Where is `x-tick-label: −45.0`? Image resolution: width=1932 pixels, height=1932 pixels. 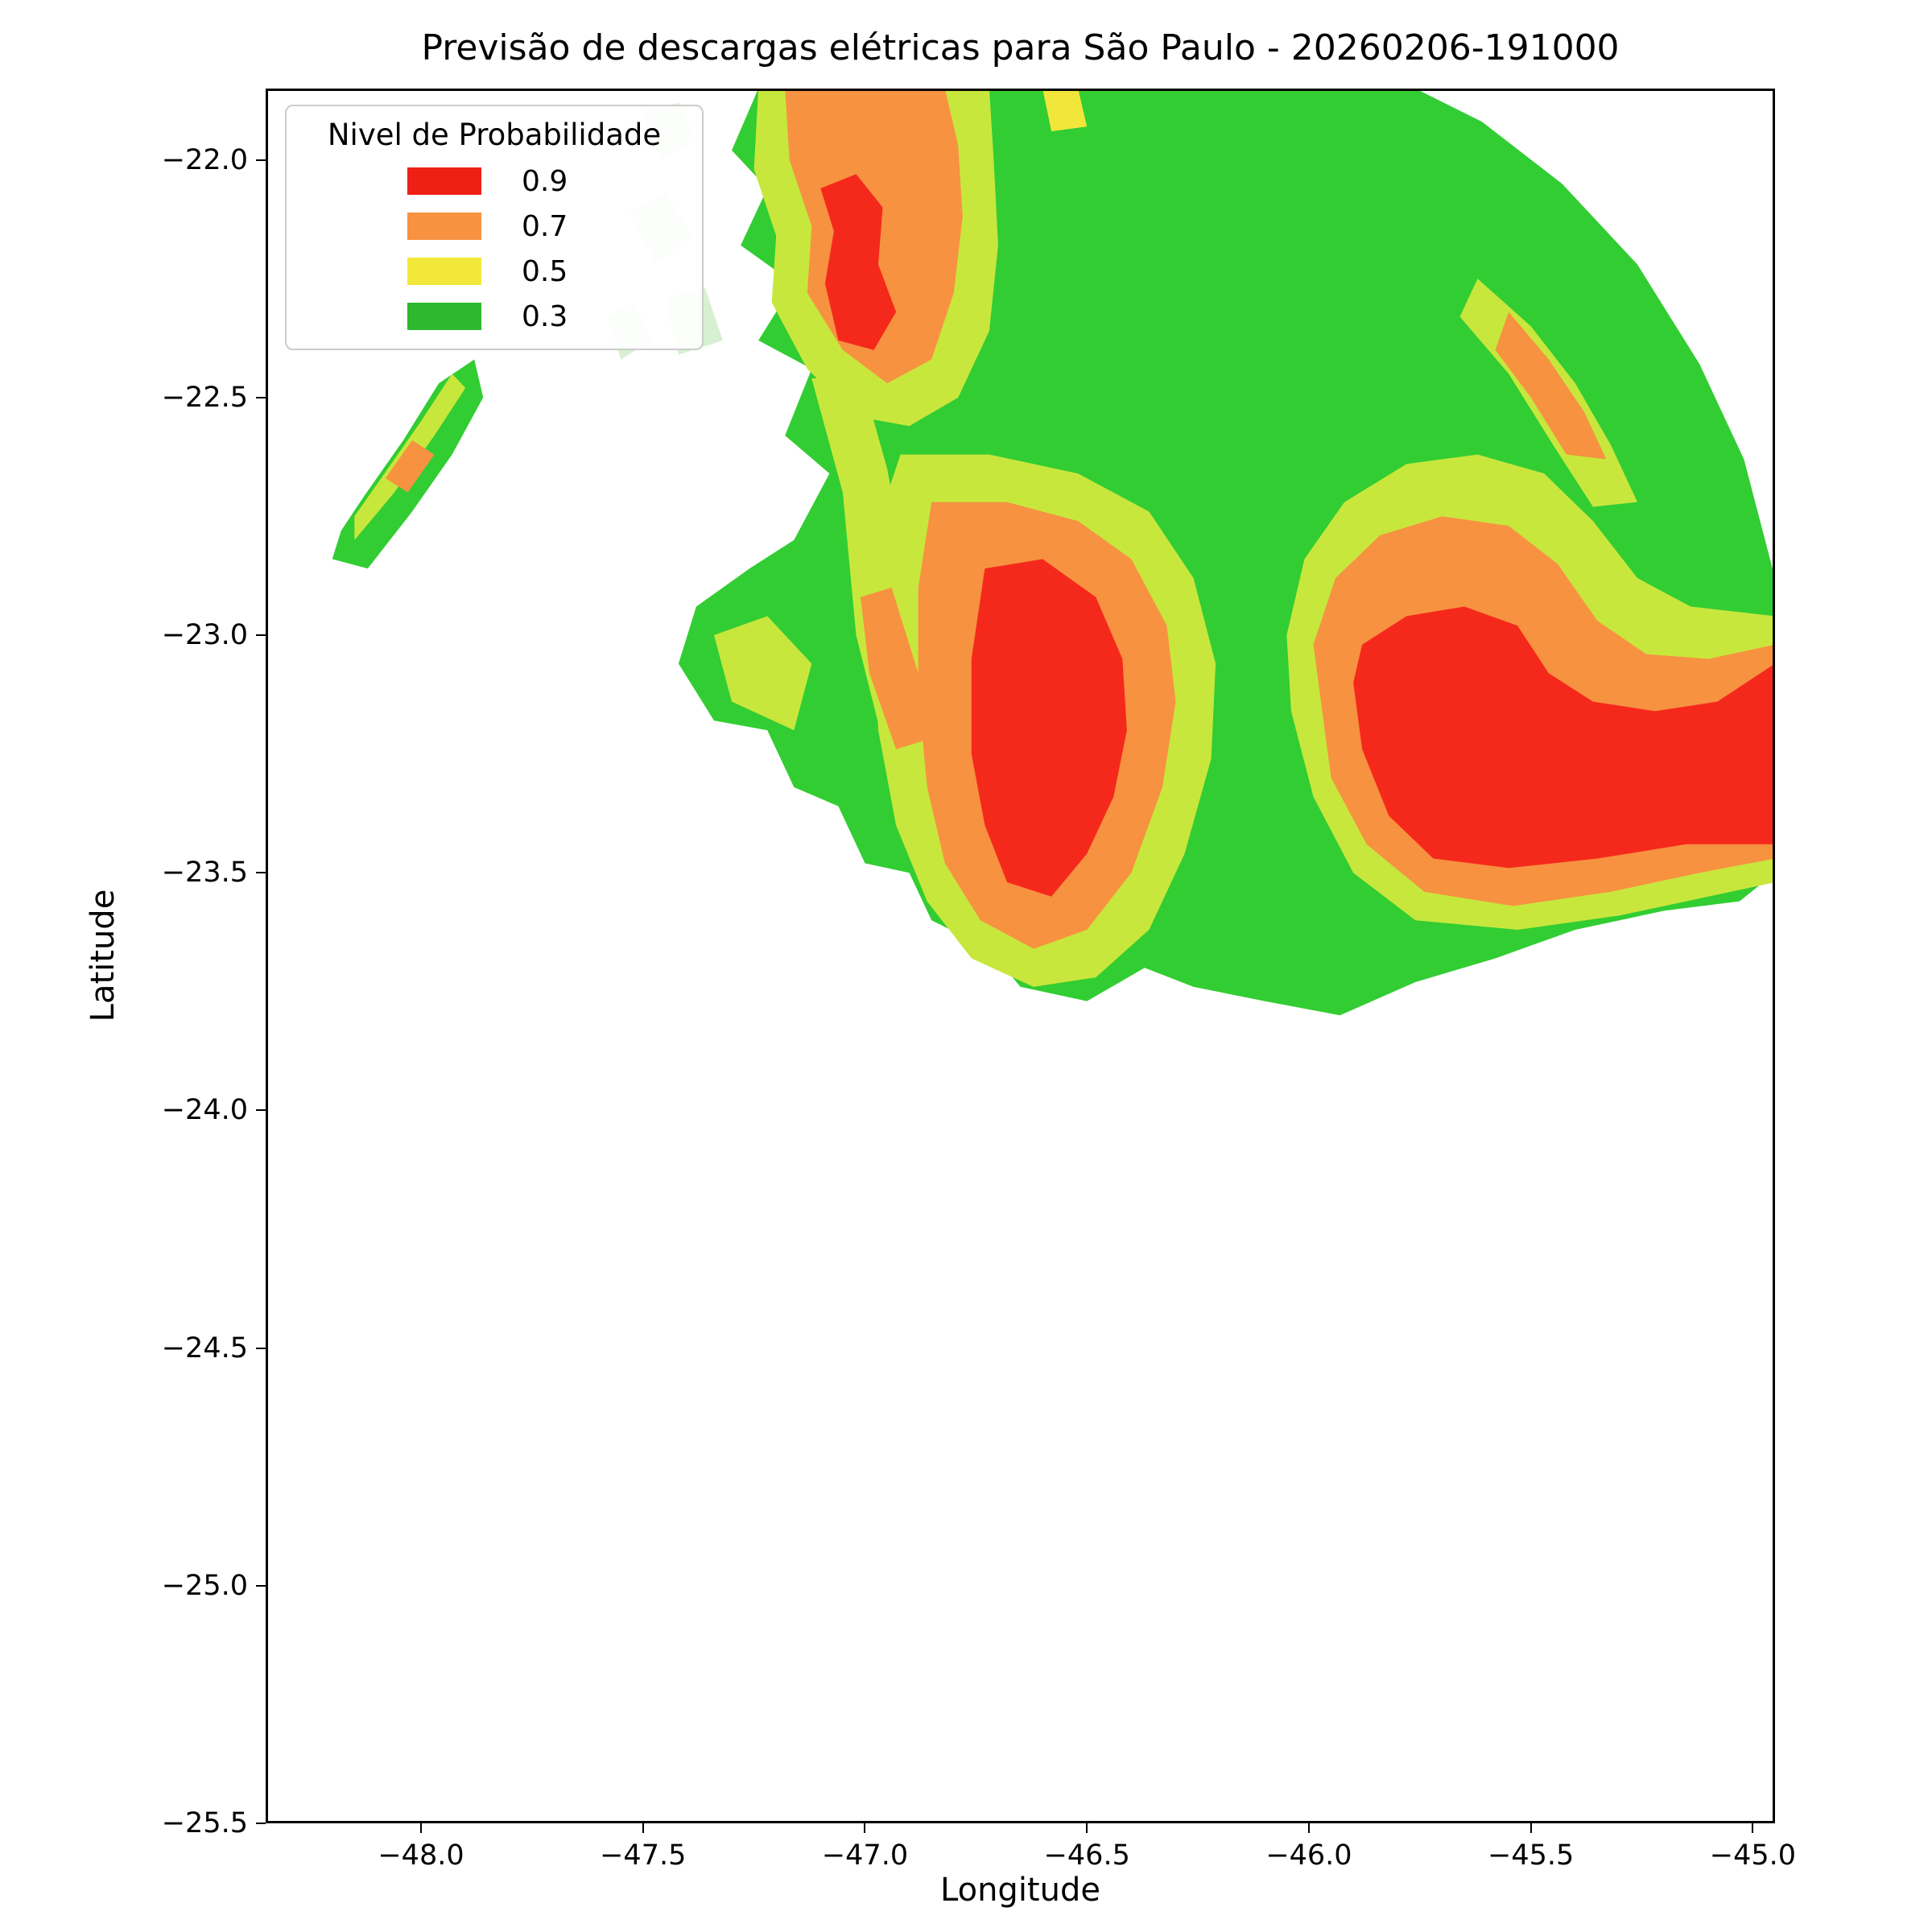
x-tick-label: −45.0 is located at coordinates (1753, 1855).